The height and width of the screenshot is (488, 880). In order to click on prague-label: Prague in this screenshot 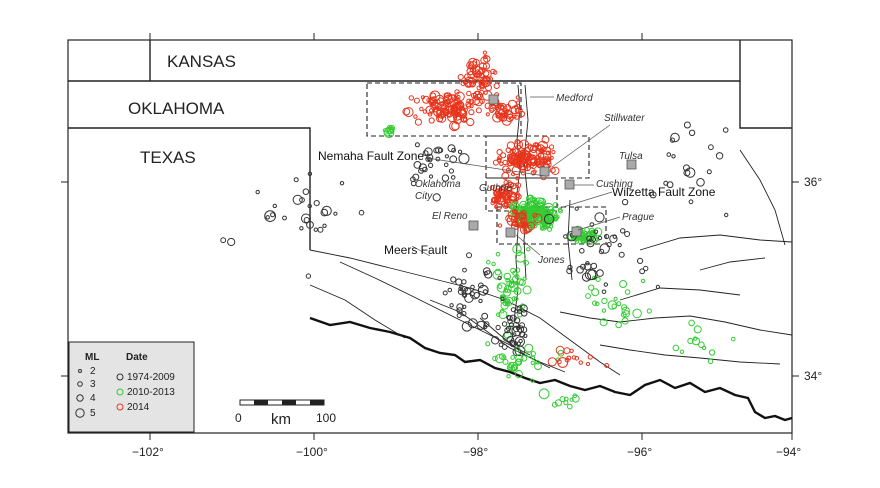, I will do `click(638, 217)`.